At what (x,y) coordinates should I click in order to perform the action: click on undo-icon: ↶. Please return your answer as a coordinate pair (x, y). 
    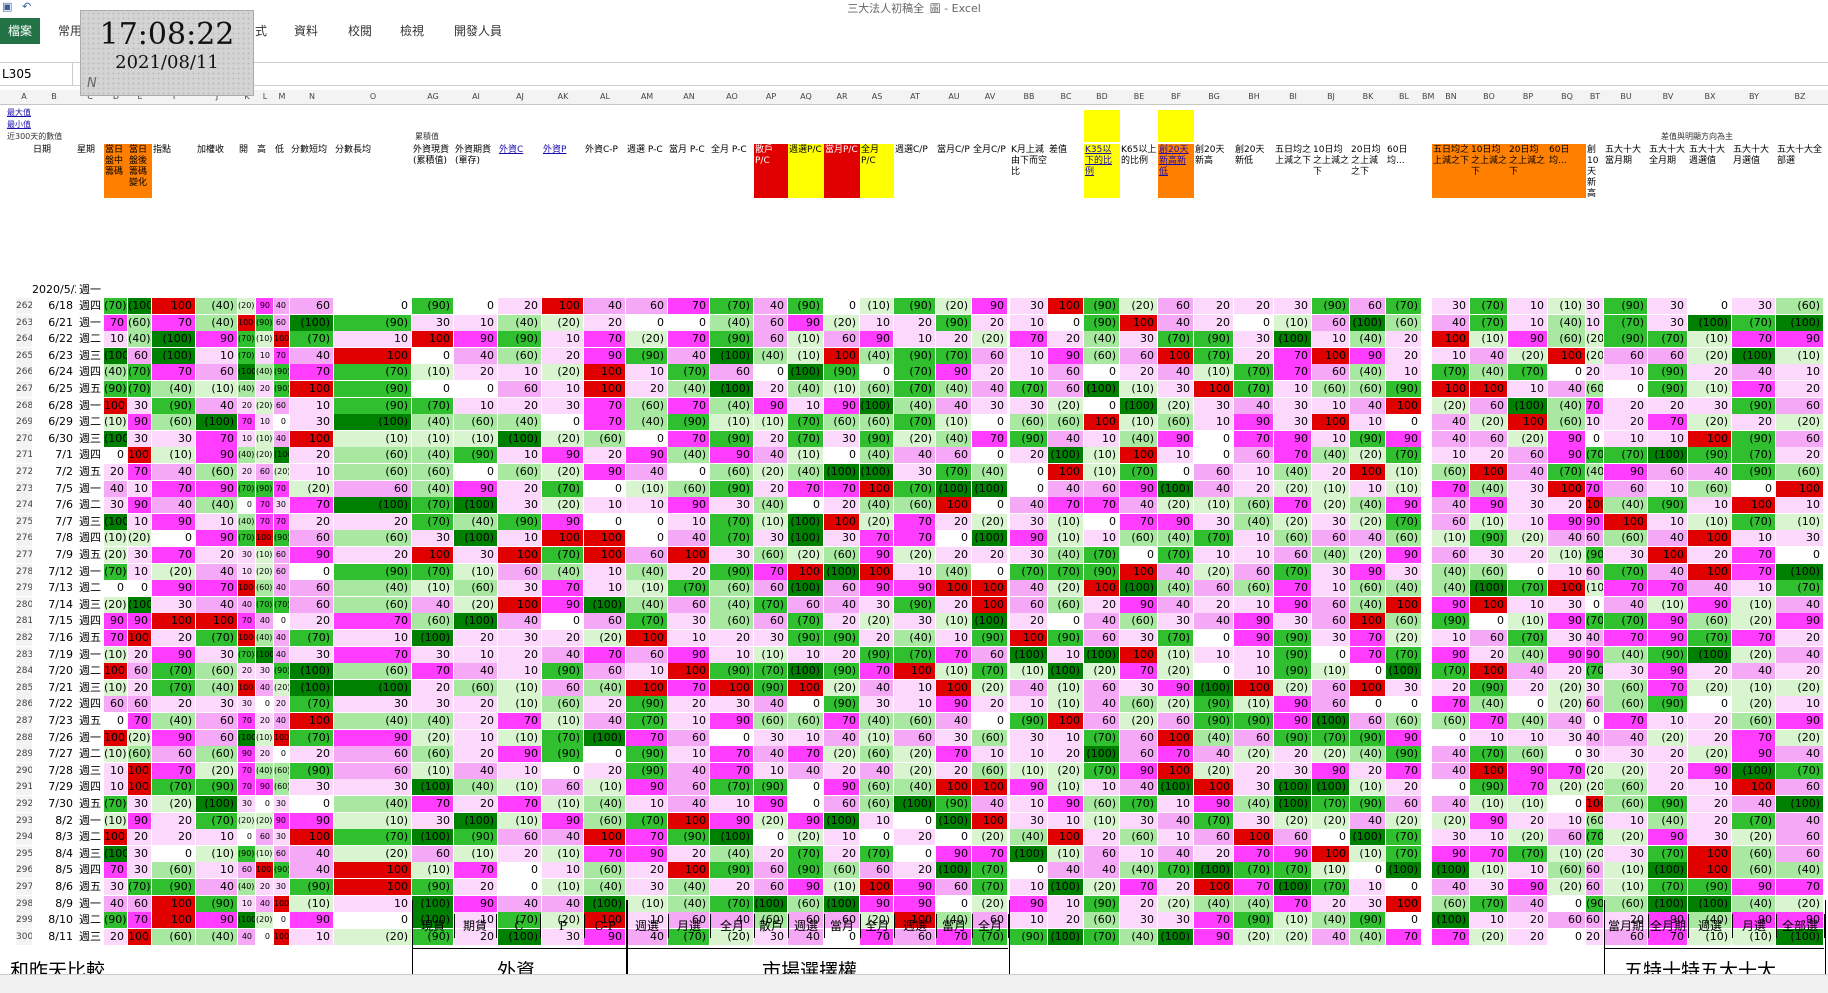
    Looking at the image, I should click on (27, 6).